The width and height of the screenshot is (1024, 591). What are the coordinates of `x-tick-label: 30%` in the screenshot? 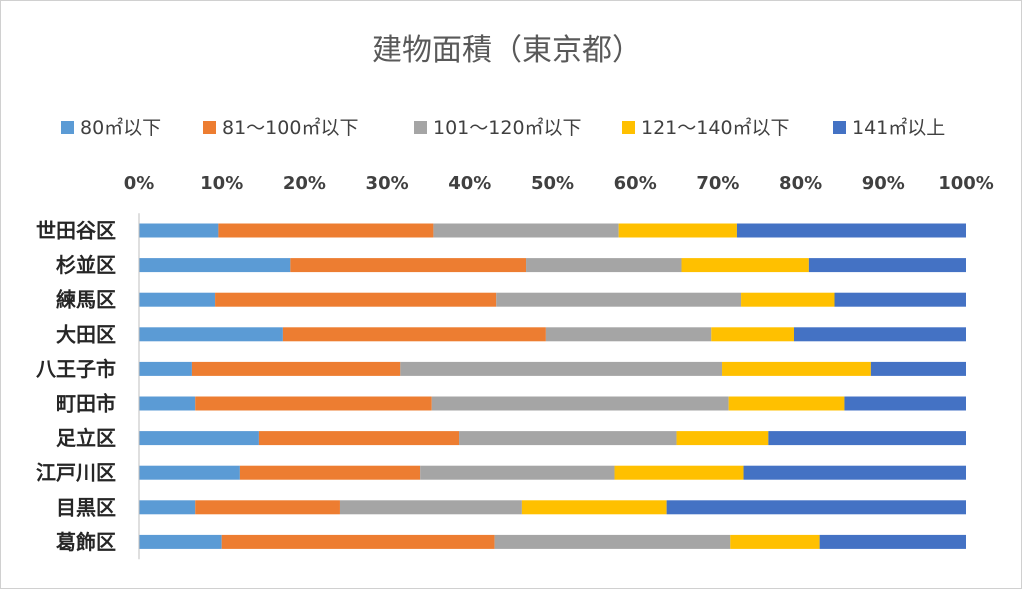 It's located at (387, 183).